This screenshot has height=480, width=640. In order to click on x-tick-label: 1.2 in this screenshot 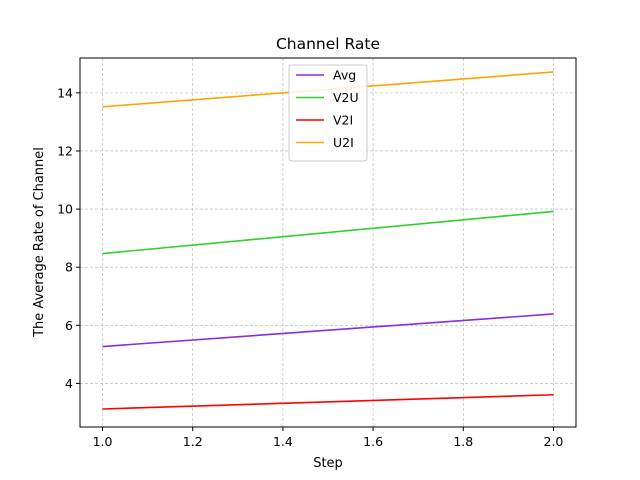, I will do `click(193, 441)`.